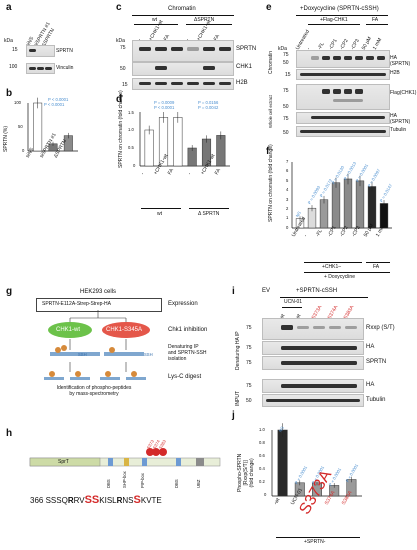  What do you see at coordinates (79, 500) in the screenshot?
I see `residue: RV` at bounding box center [79, 500].